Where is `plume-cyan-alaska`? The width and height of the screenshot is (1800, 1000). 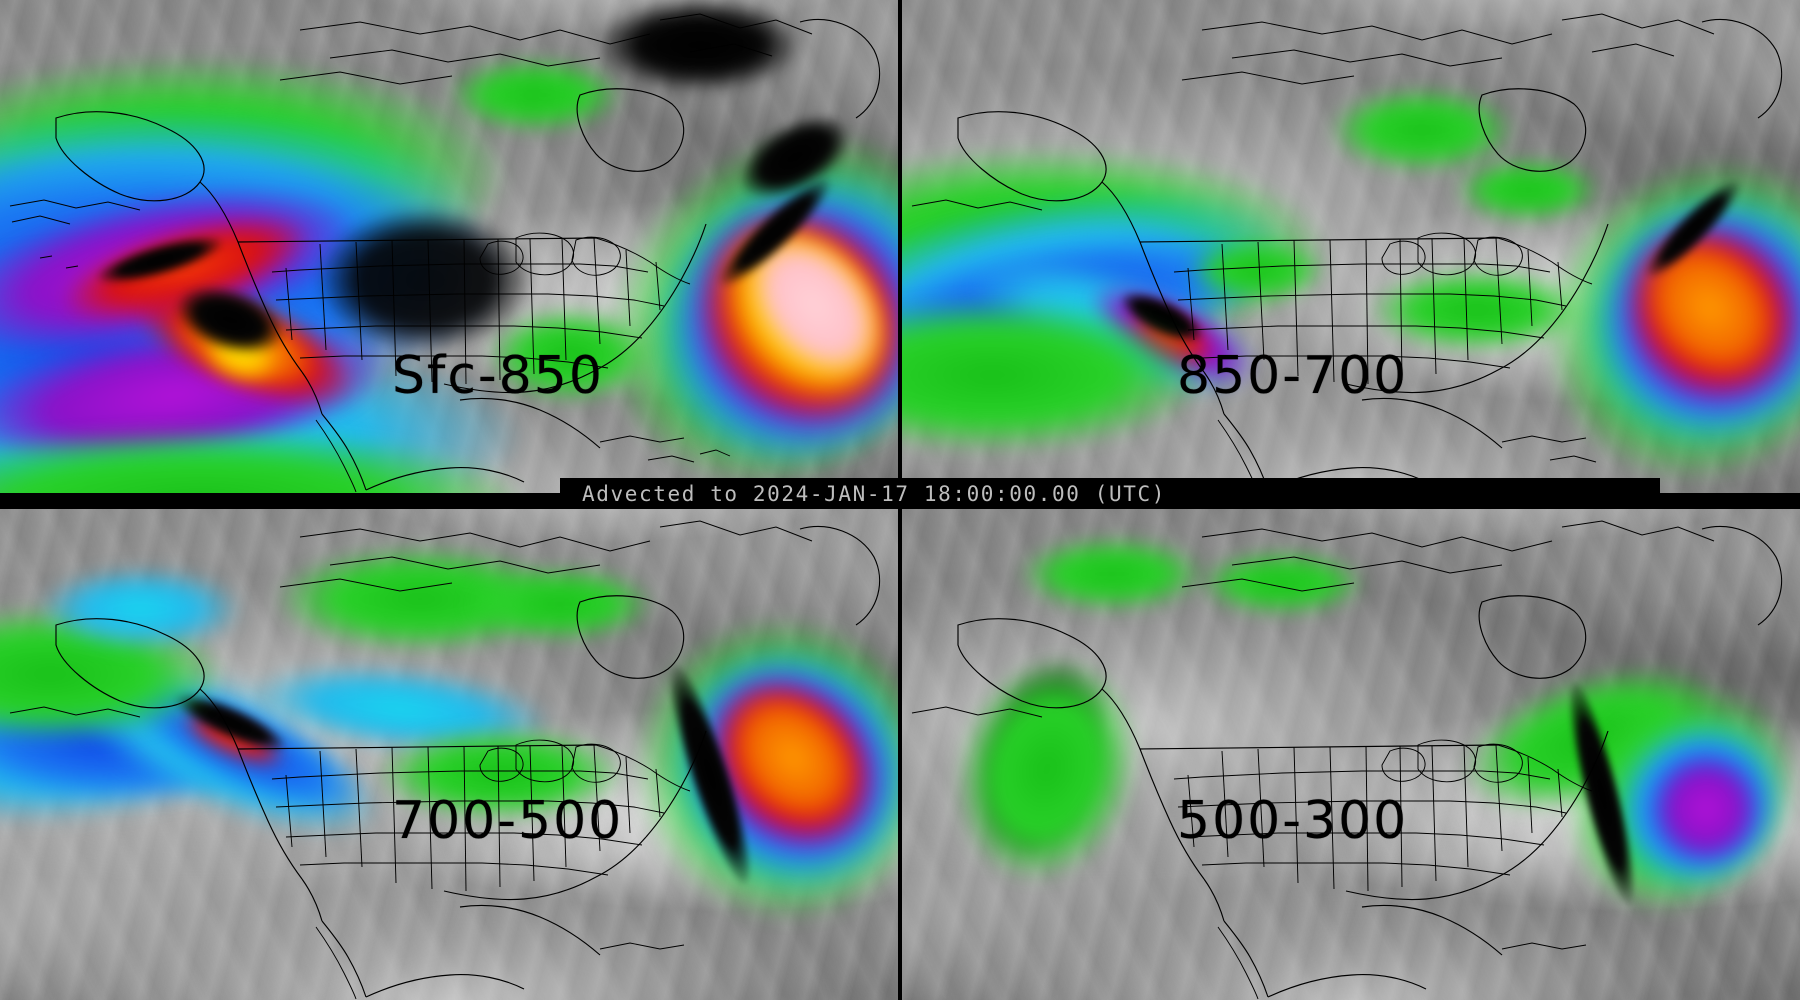
plume-cyan-alaska is located at coordinates (140, 609).